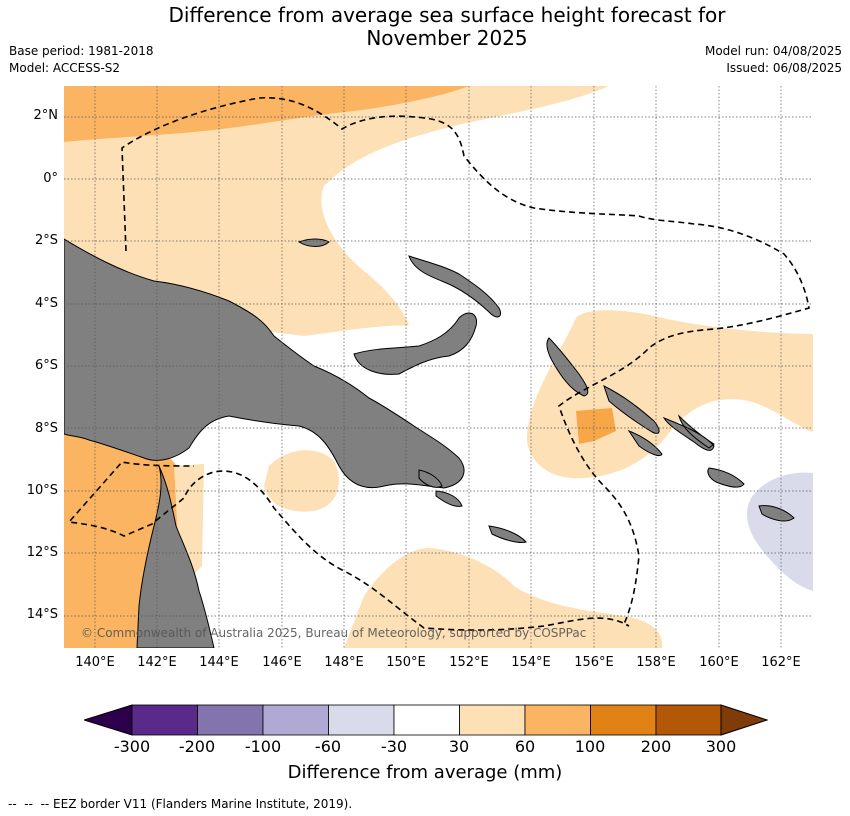  What do you see at coordinates (406, 662) in the screenshot?
I see `lon-label-150e: 150°E` at bounding box center [406, 662].